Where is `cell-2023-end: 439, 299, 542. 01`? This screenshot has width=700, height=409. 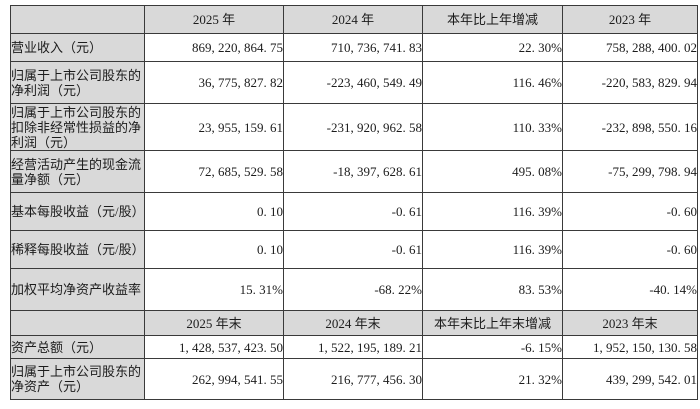
cell-2023-end: 439, 299, 542. 01 is located at coordinates (630, 379).